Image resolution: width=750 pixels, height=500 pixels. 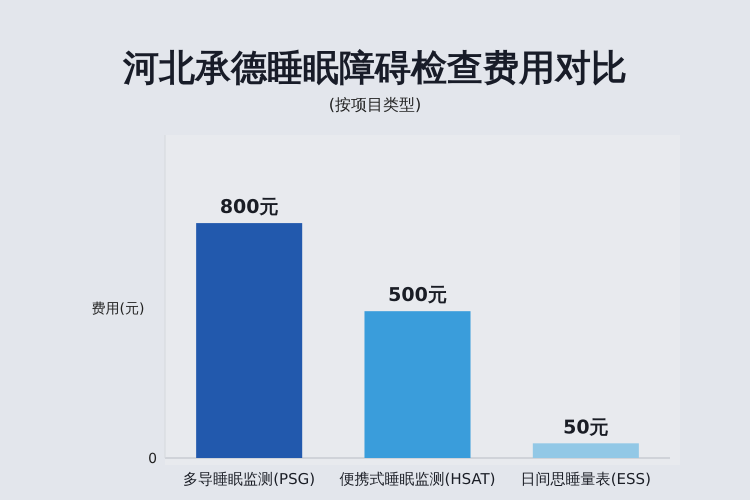 I want to click on y-axis-title: 费用(元), so click(x=118, y=309).